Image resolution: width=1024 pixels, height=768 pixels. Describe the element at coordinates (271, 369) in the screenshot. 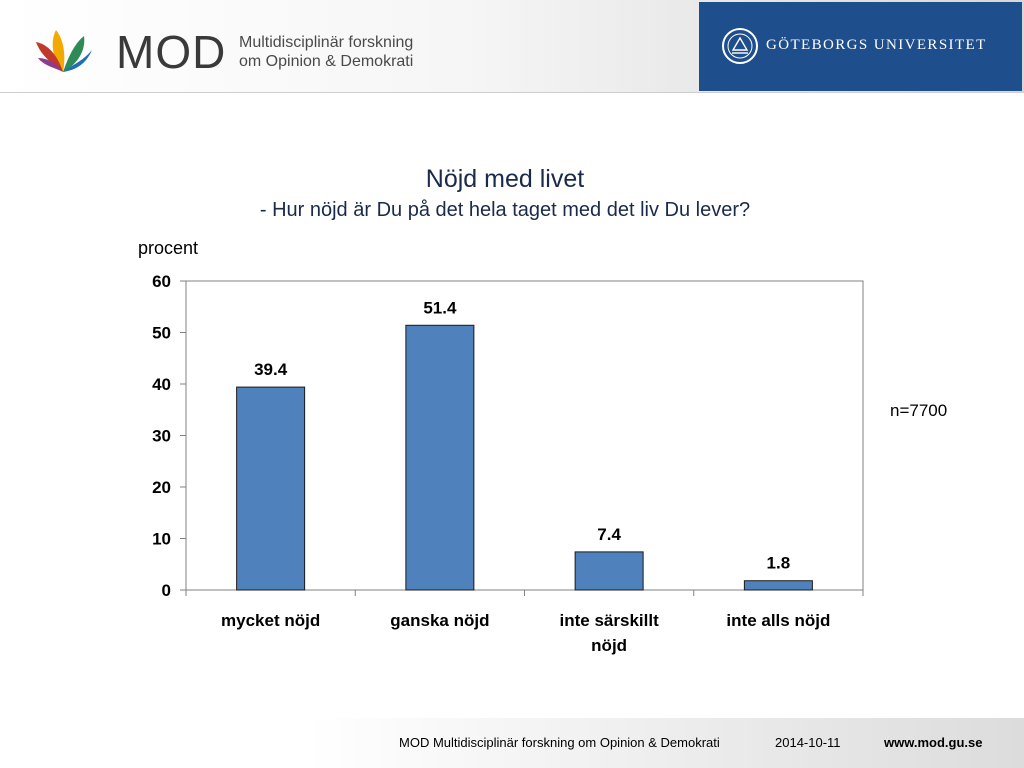

I see `data-label: 39.4` at that location.